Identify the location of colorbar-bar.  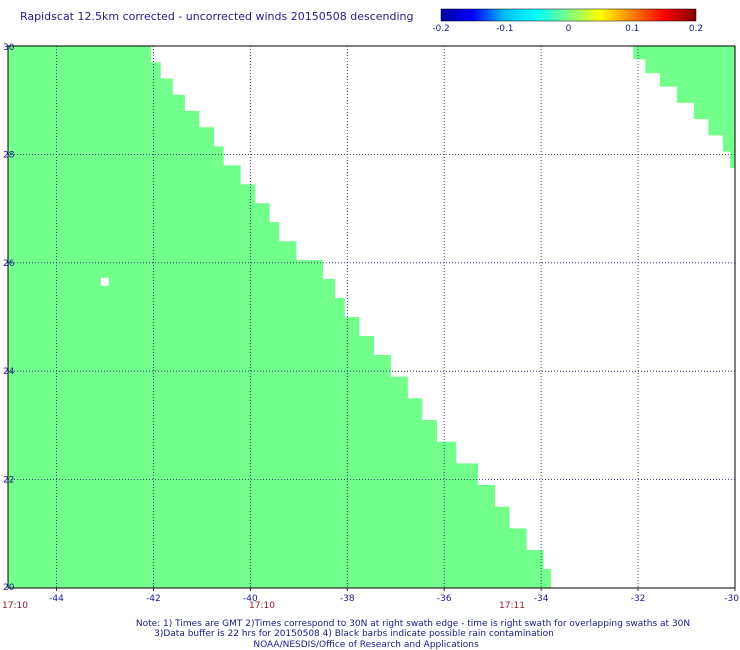
(568, 15).